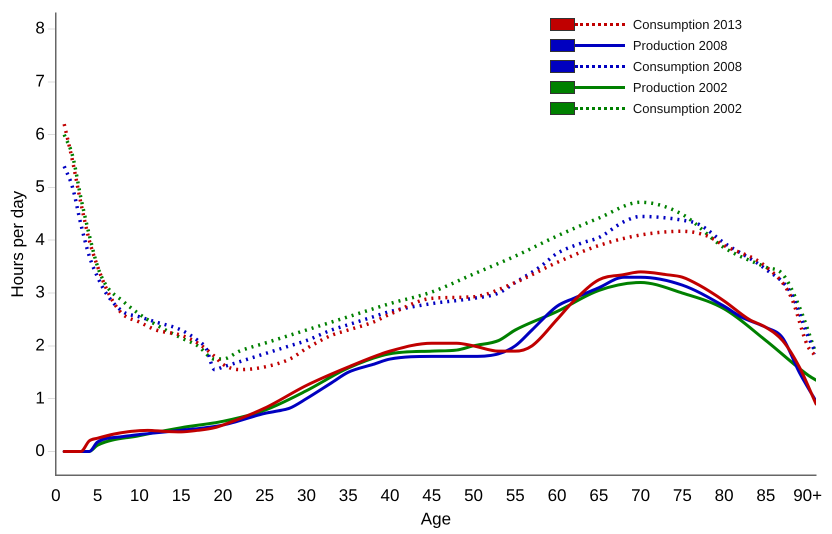 The height and width of the screenshot is (534, 832). I want to click on x-tick-label: 0, so click(56, 496).